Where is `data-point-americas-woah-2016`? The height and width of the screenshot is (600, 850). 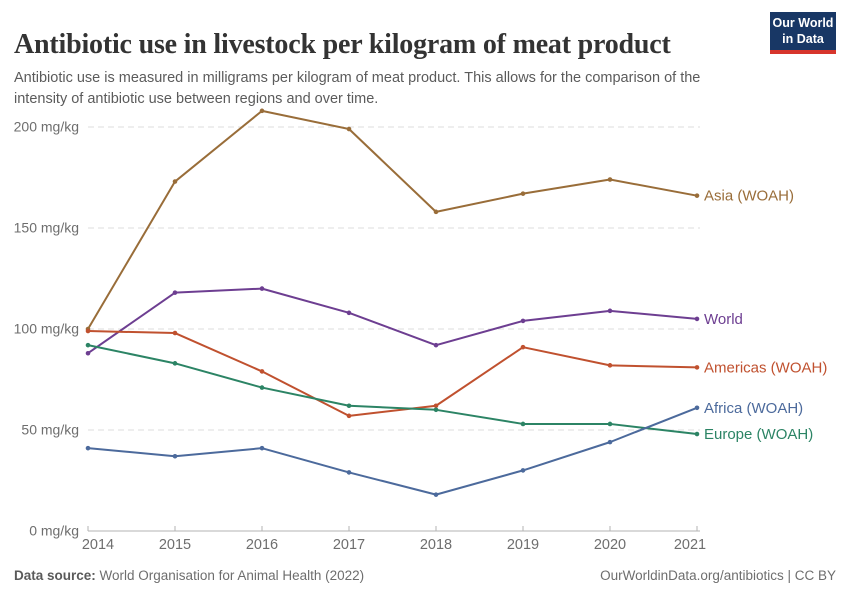
data-point-americas-woah-2016 is located at coordinates (262, 371).